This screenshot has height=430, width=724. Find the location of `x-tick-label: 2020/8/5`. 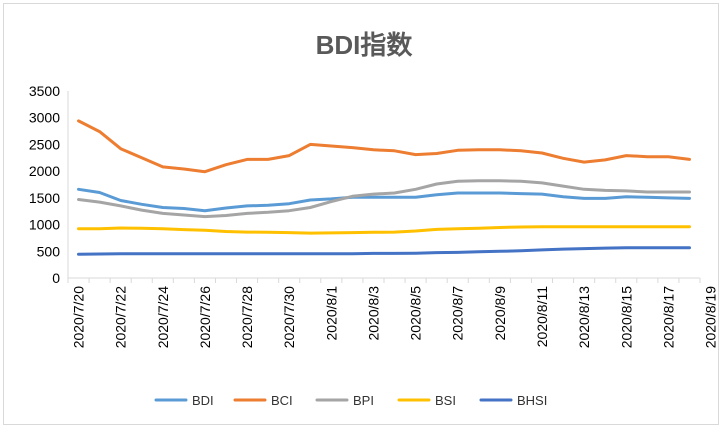

x-tick-label: 2020/8/5 is located at coordinates (416, 313).